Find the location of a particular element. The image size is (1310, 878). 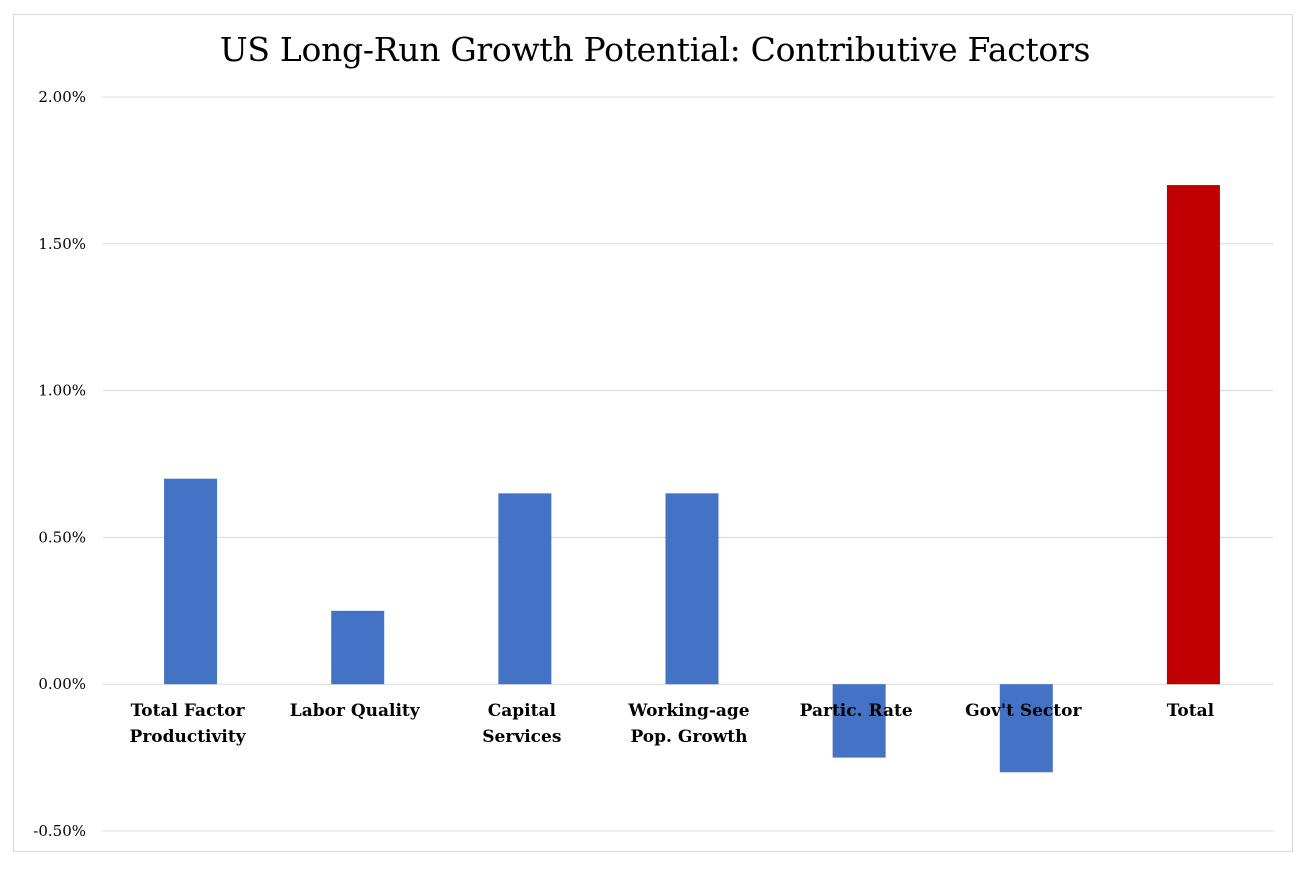

x-tick-label-line: Gov't Sector is located at coordinates (1023, 711).